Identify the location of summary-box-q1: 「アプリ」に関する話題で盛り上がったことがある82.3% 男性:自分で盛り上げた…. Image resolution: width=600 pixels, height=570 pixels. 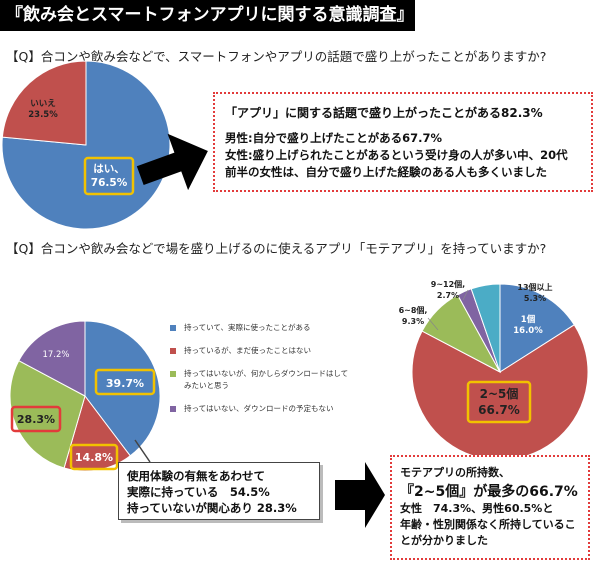
(403, 142).